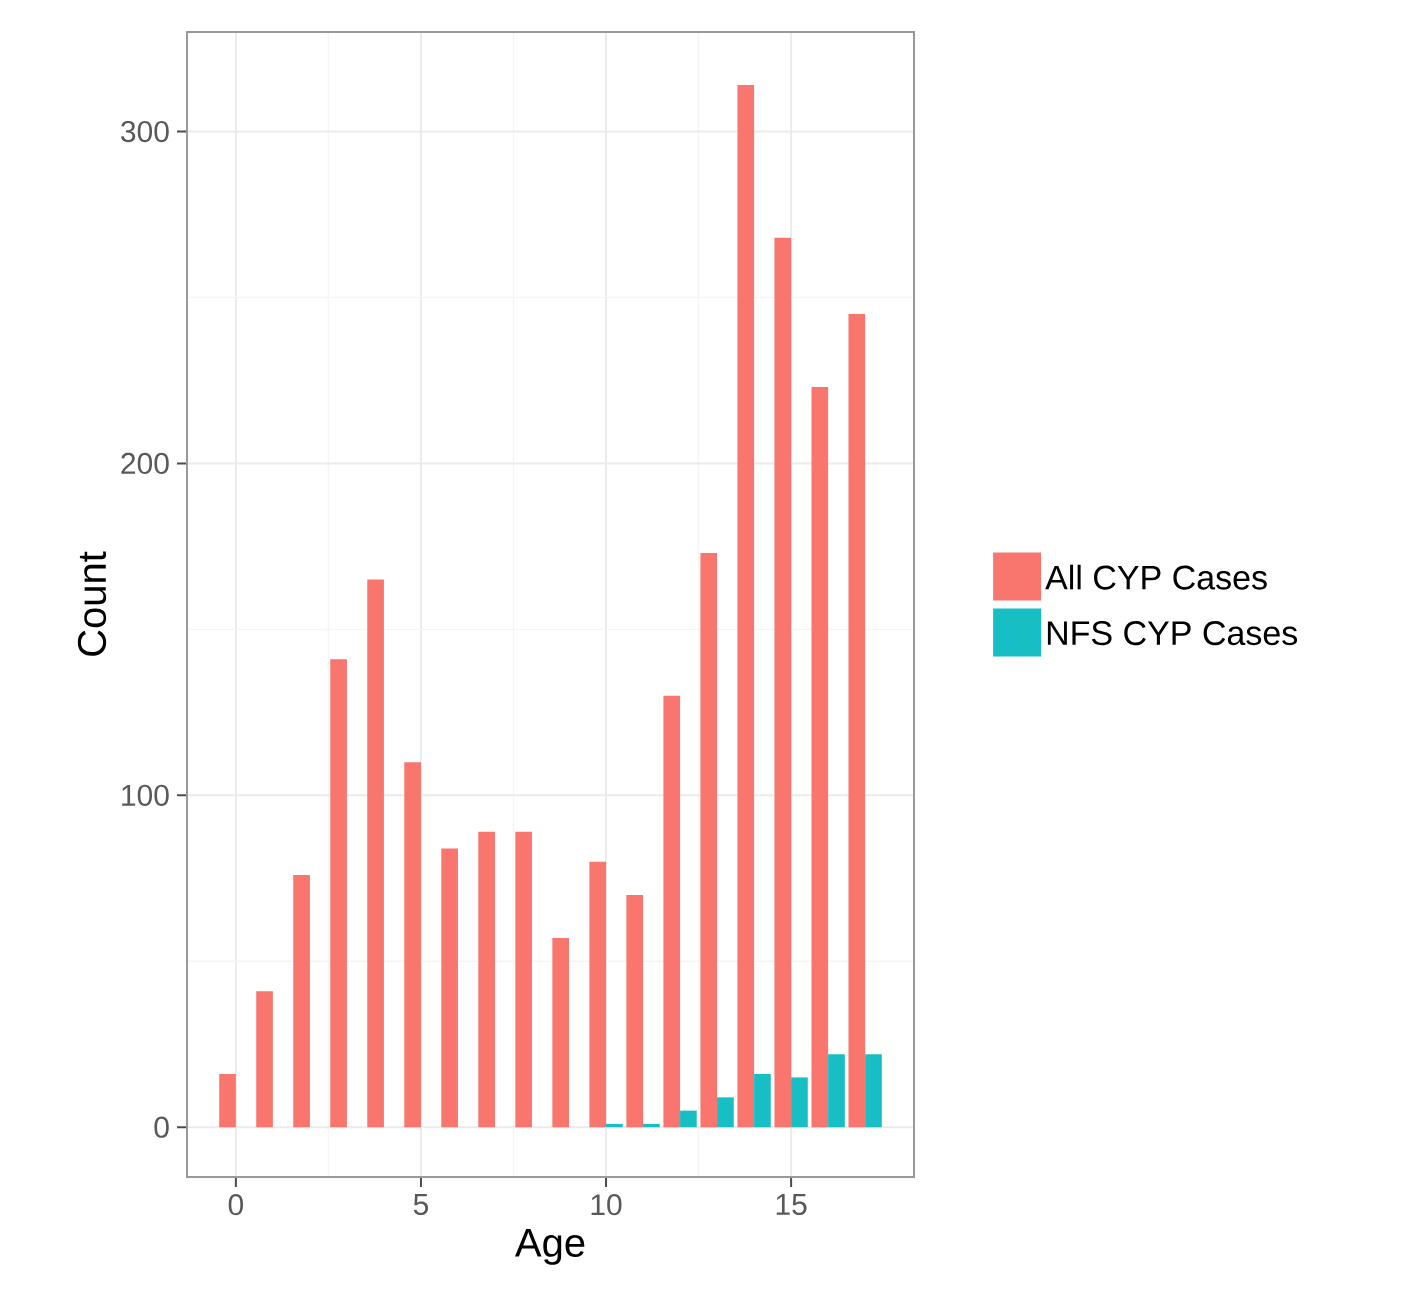 This screenshot has width=1412, height=1308. I want to click on x-tick-label: 0, so click(236, 1205).